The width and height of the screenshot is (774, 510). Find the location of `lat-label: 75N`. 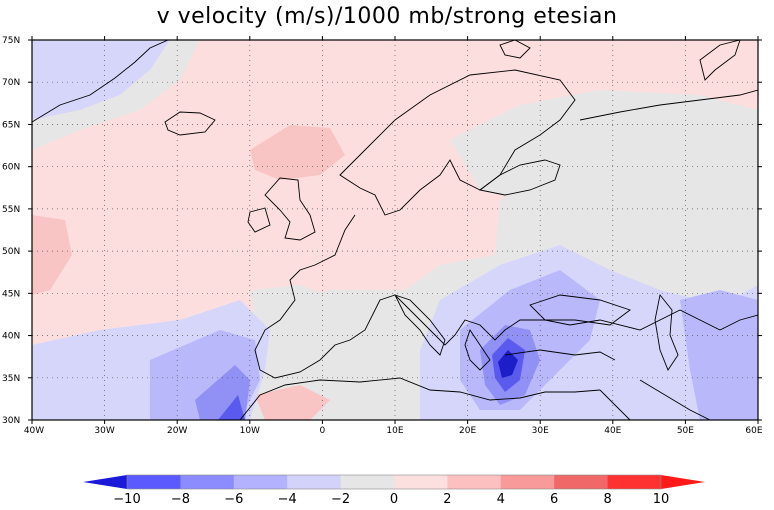

lat-label: 75N is located at coordinates (11, 41).